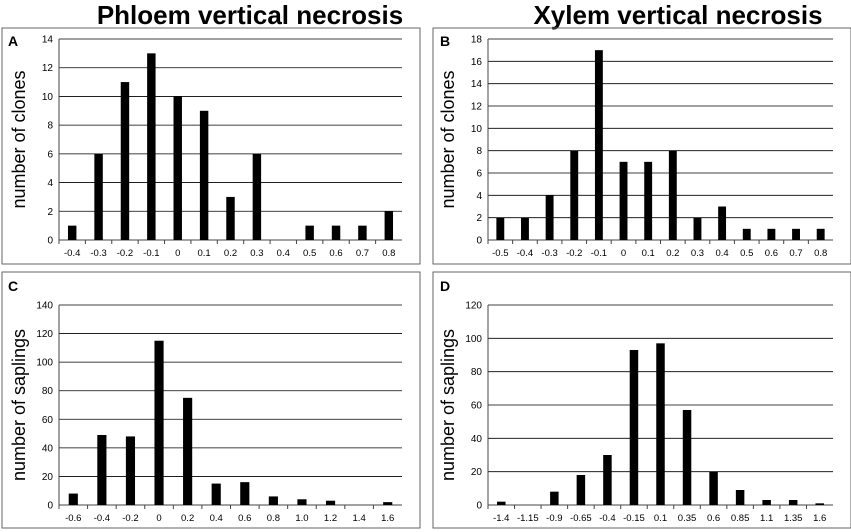 The image size is (851, 532). What do you see at coordinates (387, 518) in the screenshot?
I see `panel-c-xtick-label: 1.6` at bounding box center [387, 518].